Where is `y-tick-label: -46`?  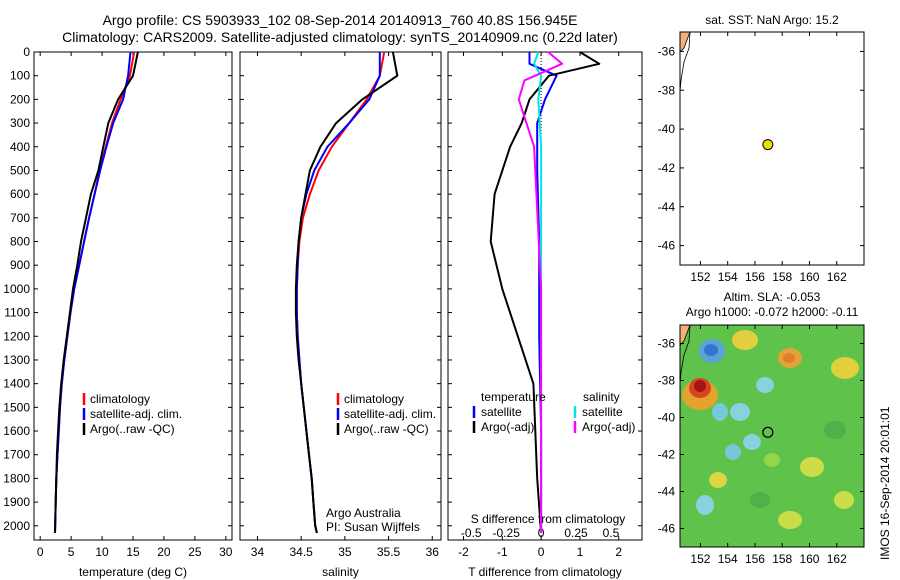
y-tick-label: -46 is located at coordinates (667, 529).